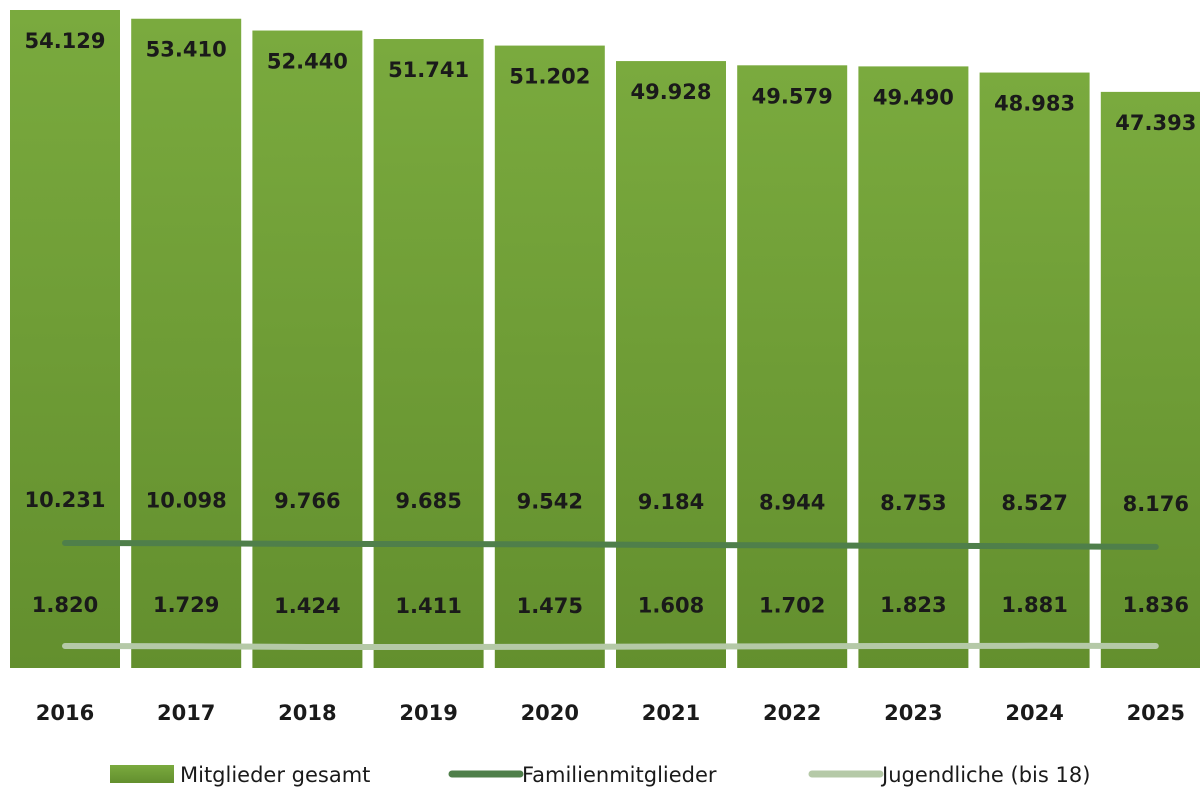  What do you see at coordinates (619, 775) in the screenshot?
I see `legend-label-familien: Familienmitglieder` at bounding box center [619, 775].